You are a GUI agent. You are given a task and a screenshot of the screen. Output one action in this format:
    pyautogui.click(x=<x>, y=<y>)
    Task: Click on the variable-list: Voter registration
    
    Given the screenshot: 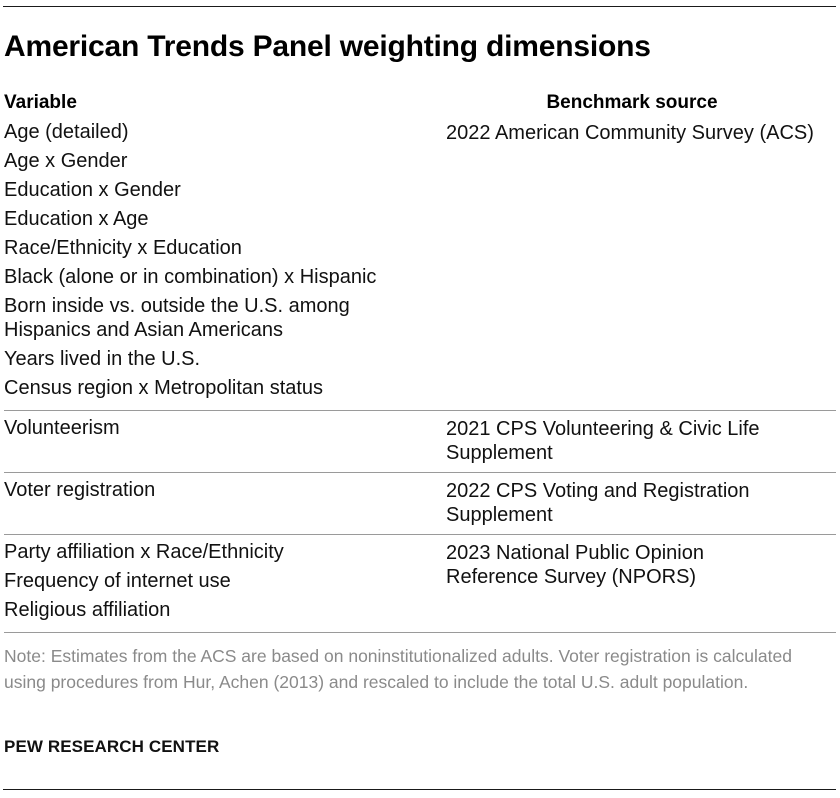 What is the action you would take?
    pyautogui.click(x=225, y=501)
    